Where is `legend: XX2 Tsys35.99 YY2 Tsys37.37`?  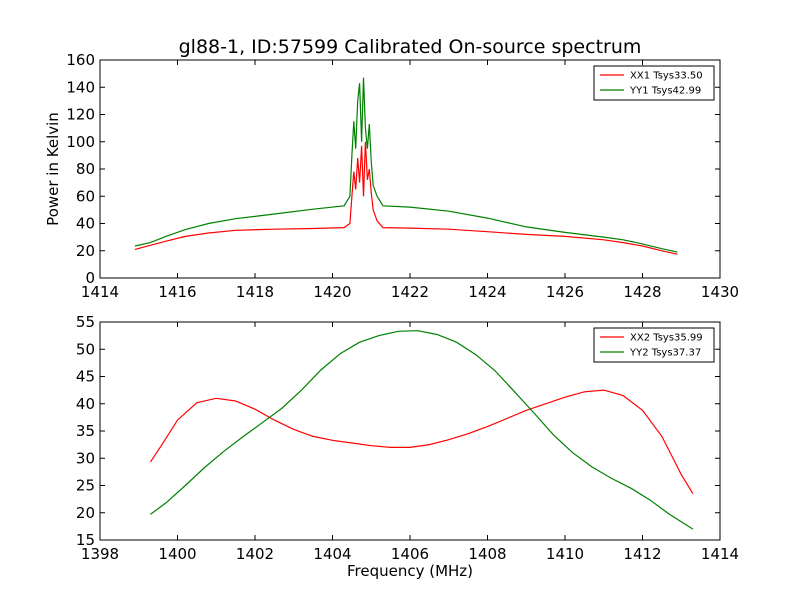
legend: XX2 Tsys35.99 YY2 Tsys37.37 is located at coordinates (654, 345).